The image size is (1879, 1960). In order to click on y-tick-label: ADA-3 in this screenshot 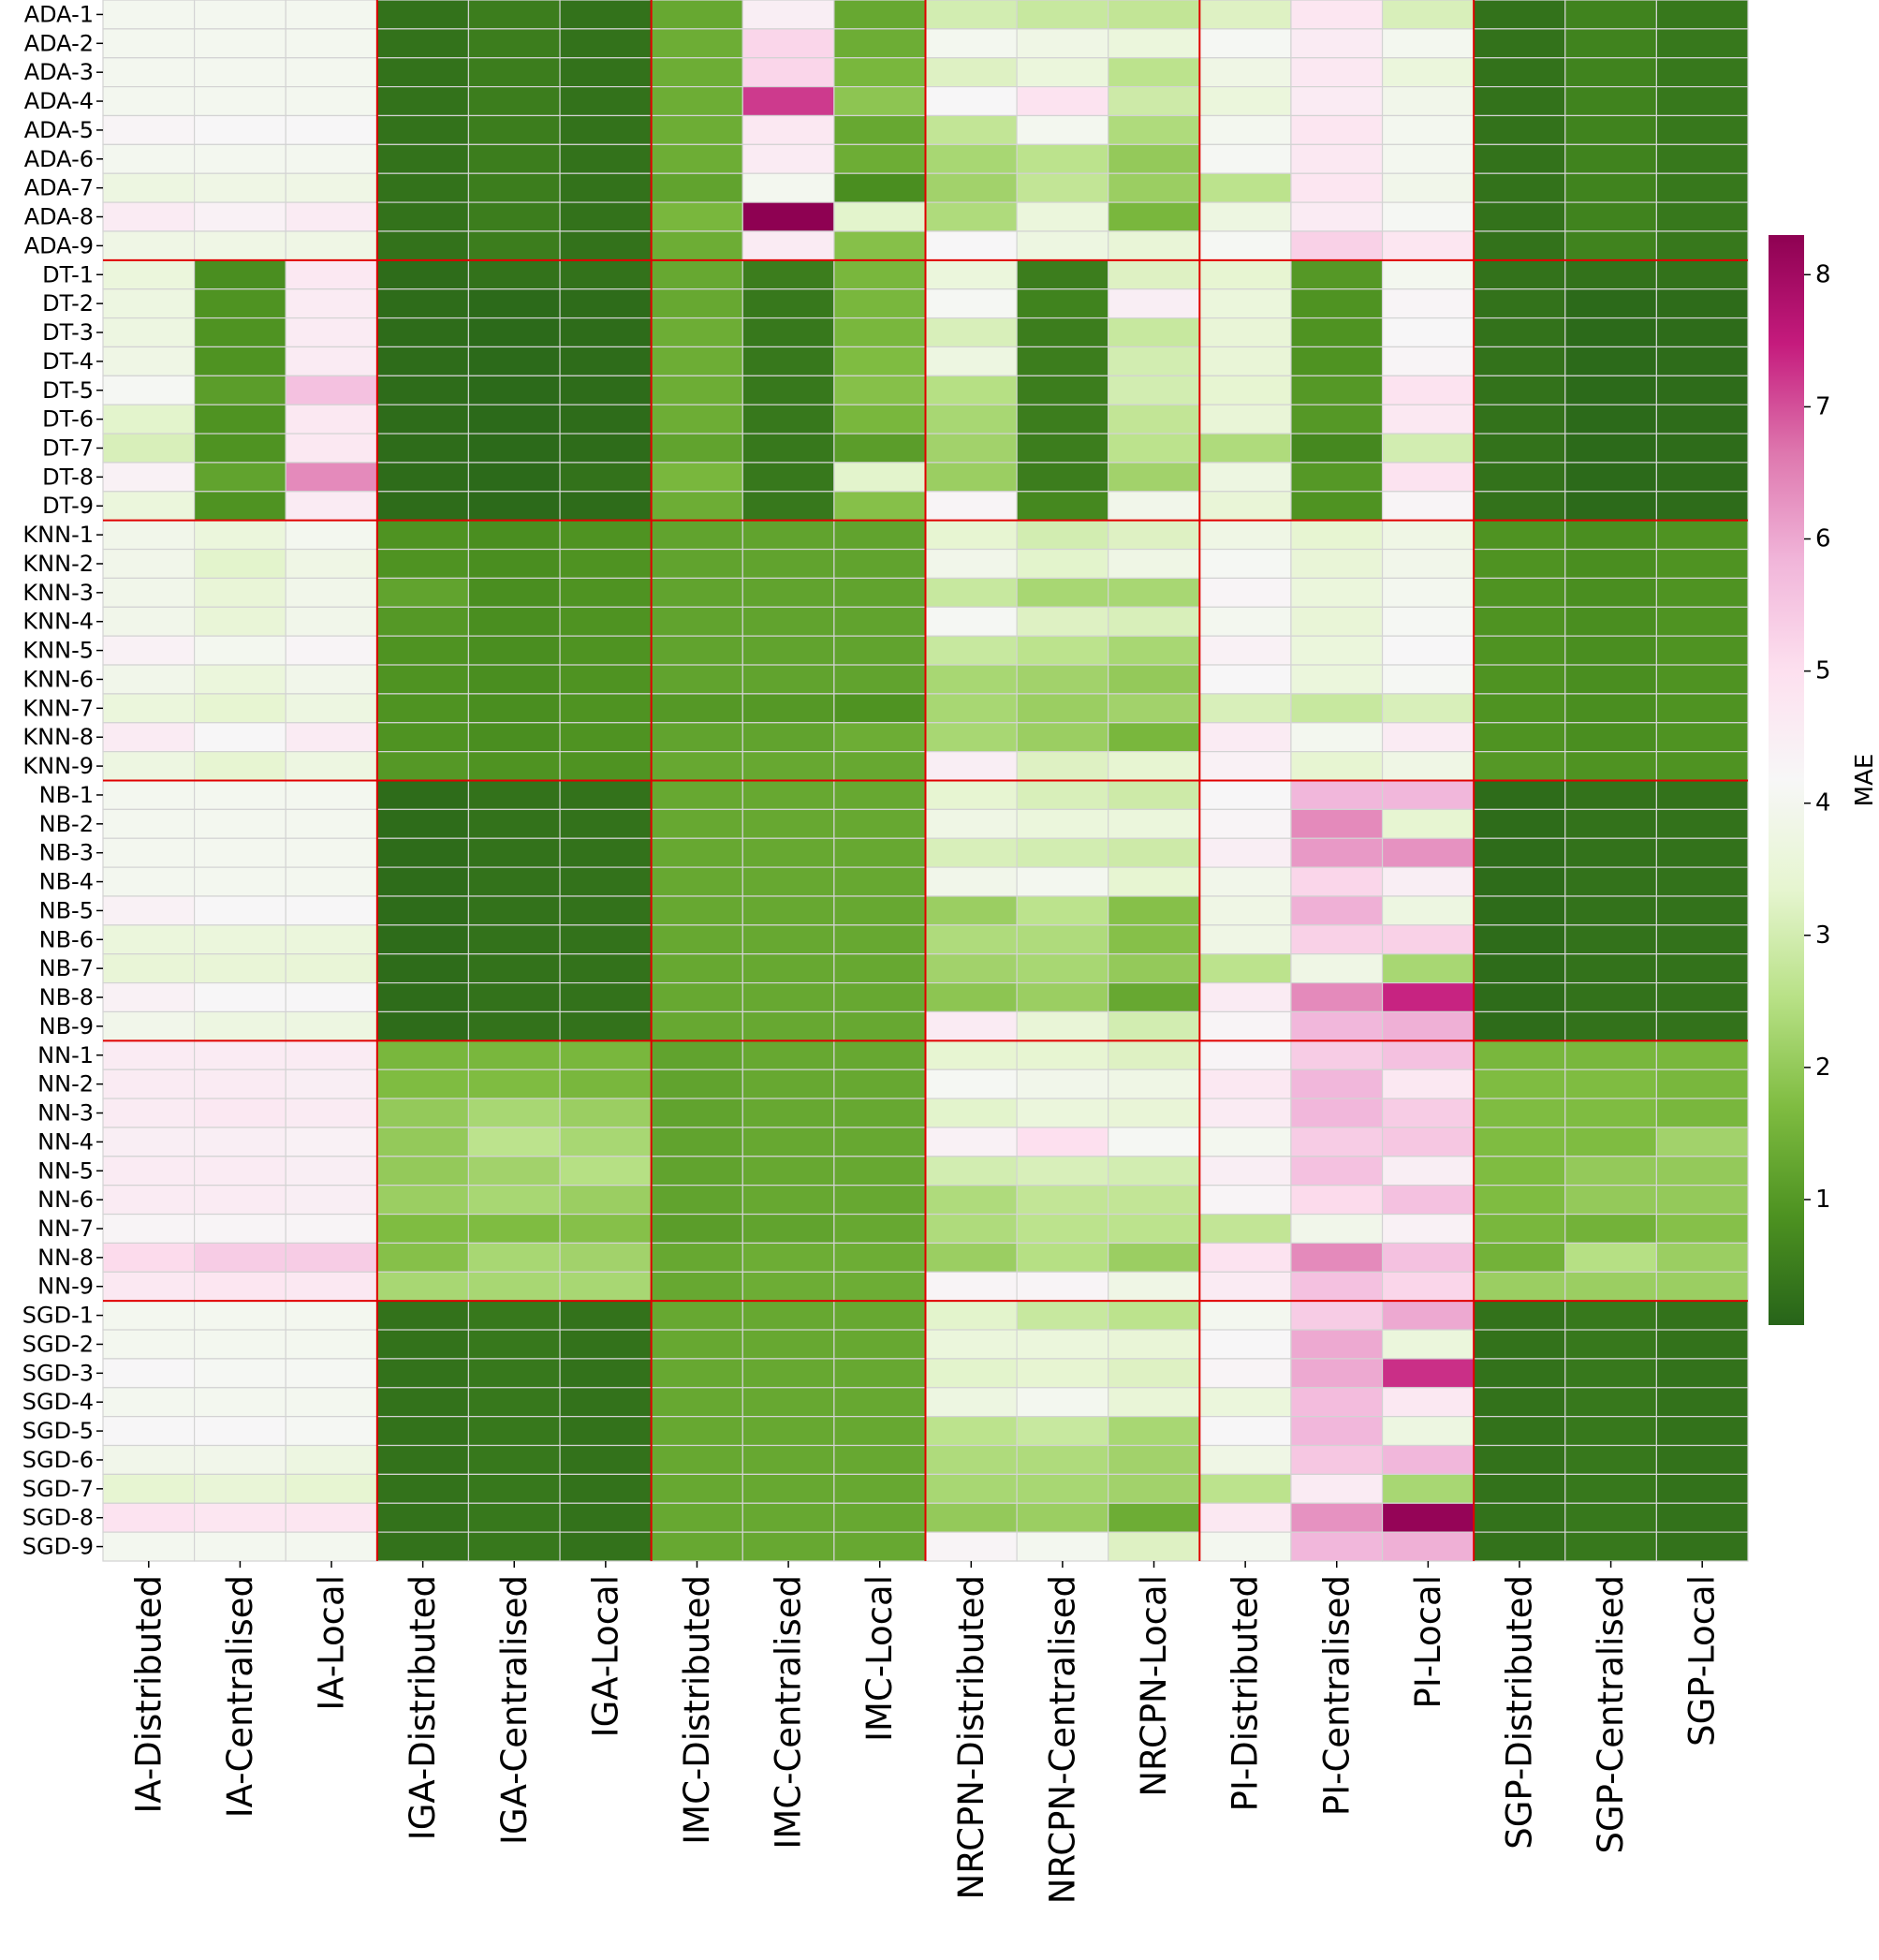, I will do `click(59, 72)`.